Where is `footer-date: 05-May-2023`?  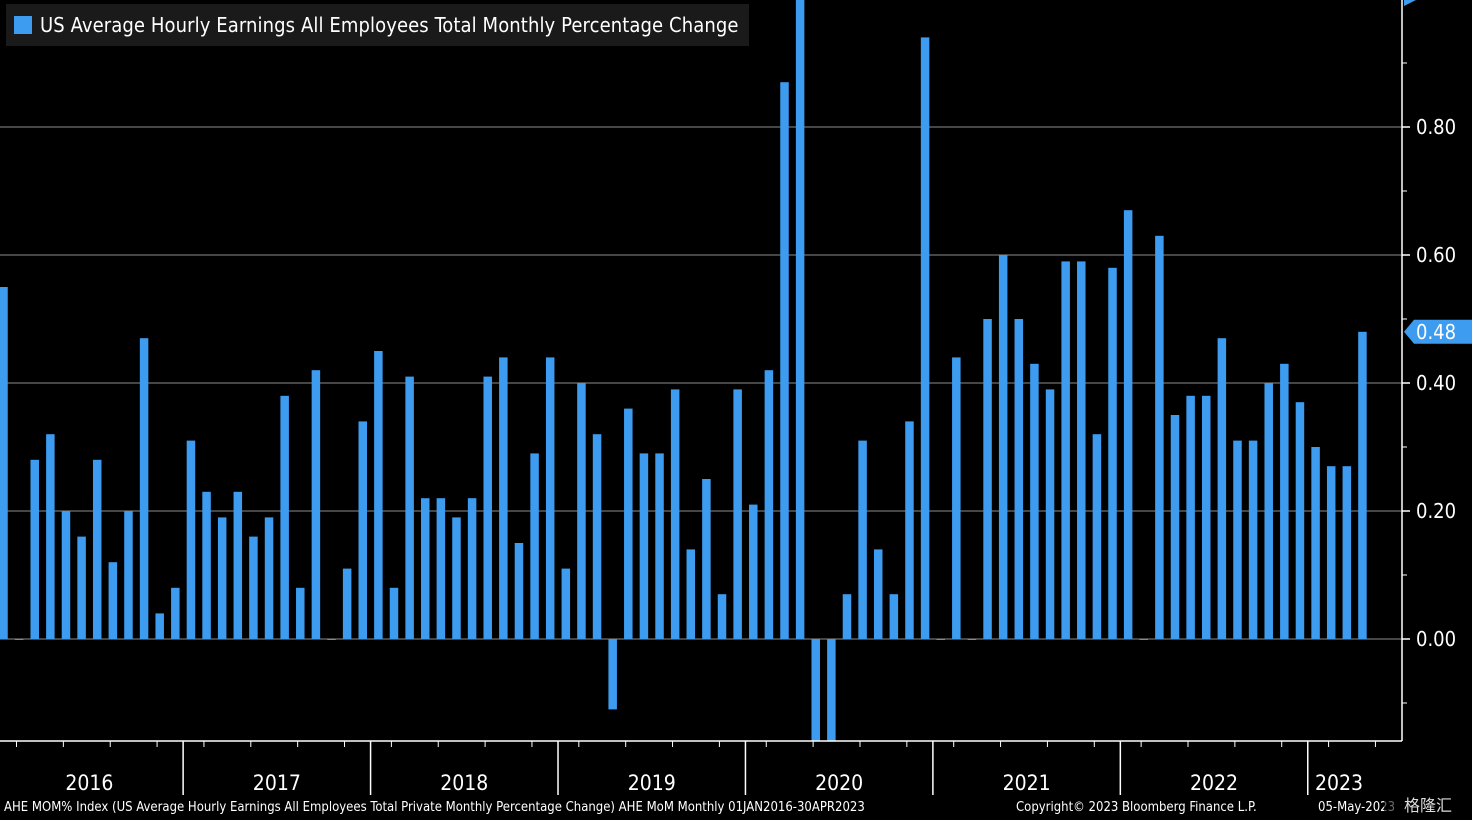
footer-date: 05-May-2023 is located at coordinates (1357, 807).